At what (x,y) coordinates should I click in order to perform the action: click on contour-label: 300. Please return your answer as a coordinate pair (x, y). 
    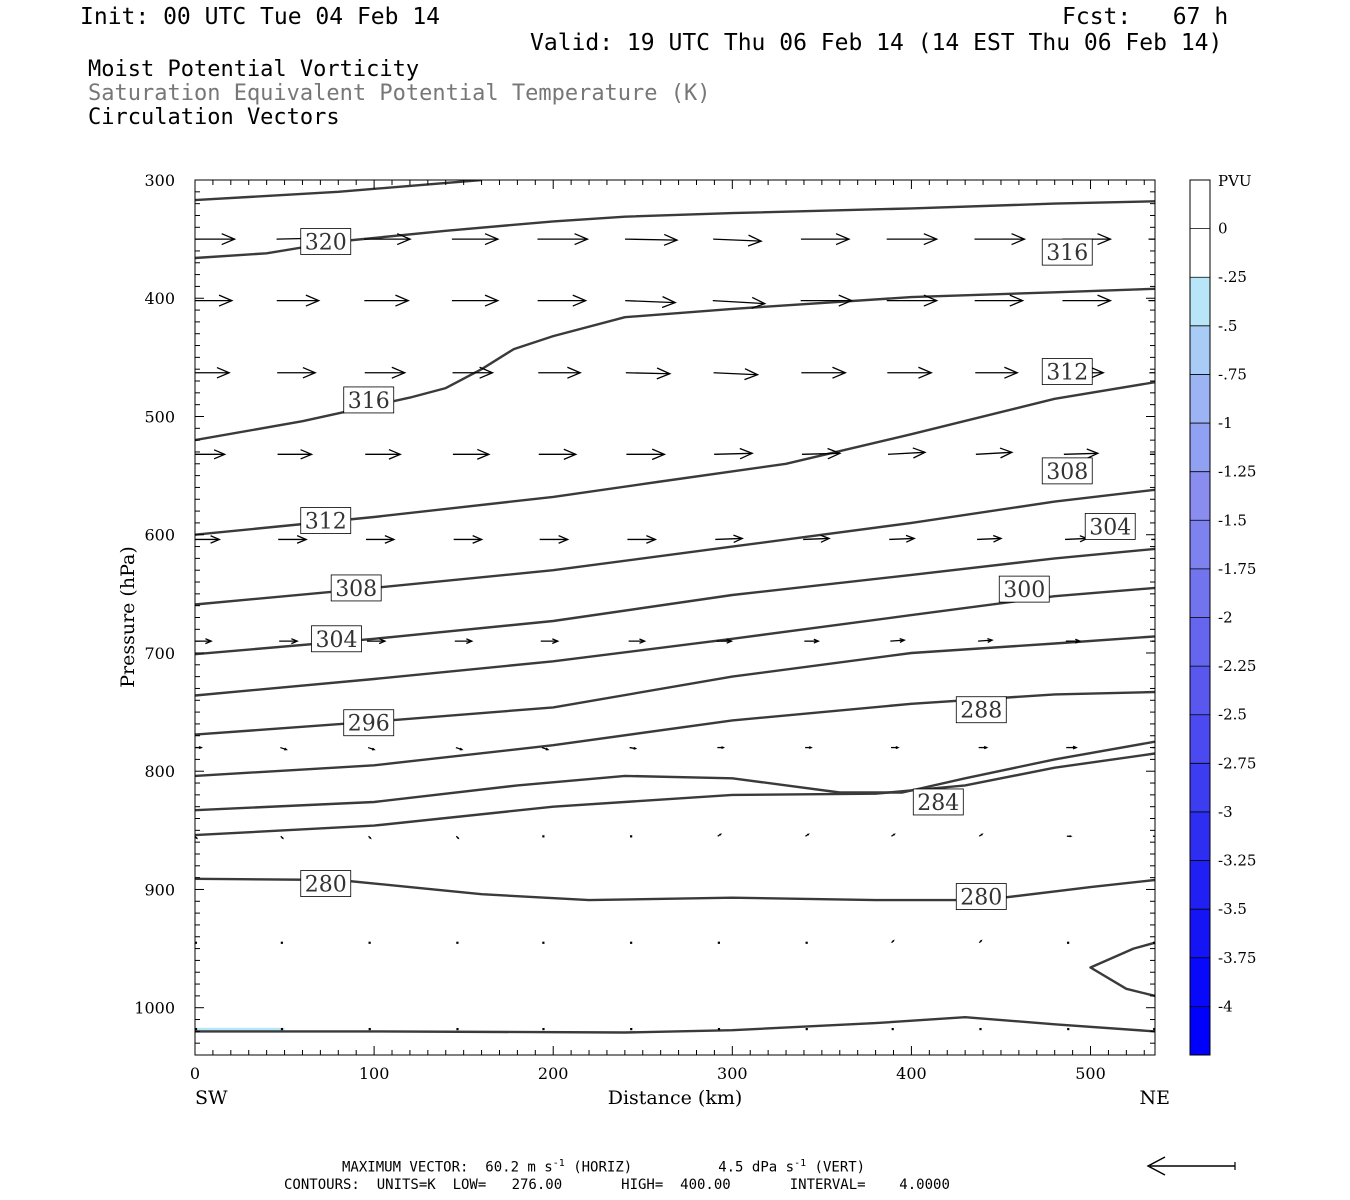
    Looking at the image, I should click on (1024, 589).